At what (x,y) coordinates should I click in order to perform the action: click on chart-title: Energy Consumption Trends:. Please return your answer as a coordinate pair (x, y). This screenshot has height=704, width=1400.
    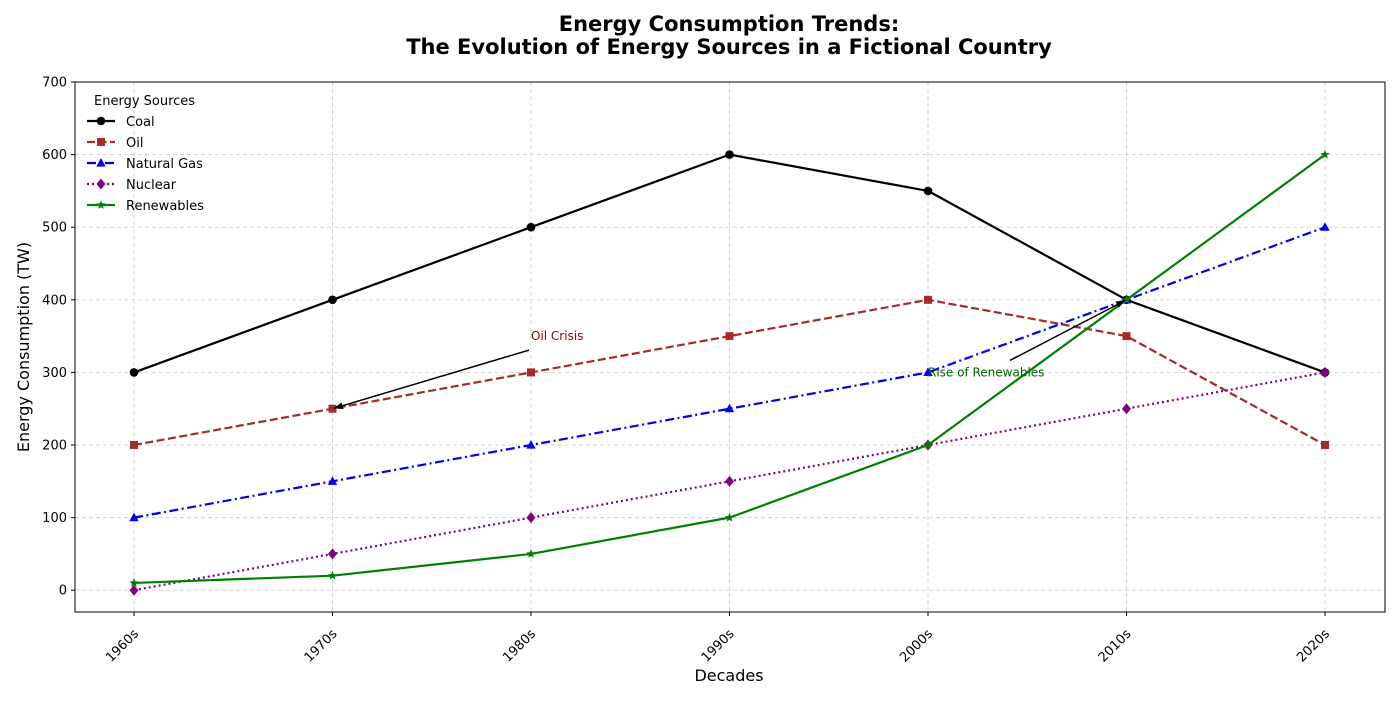
    Looking at the image, I should click on (729, 24).